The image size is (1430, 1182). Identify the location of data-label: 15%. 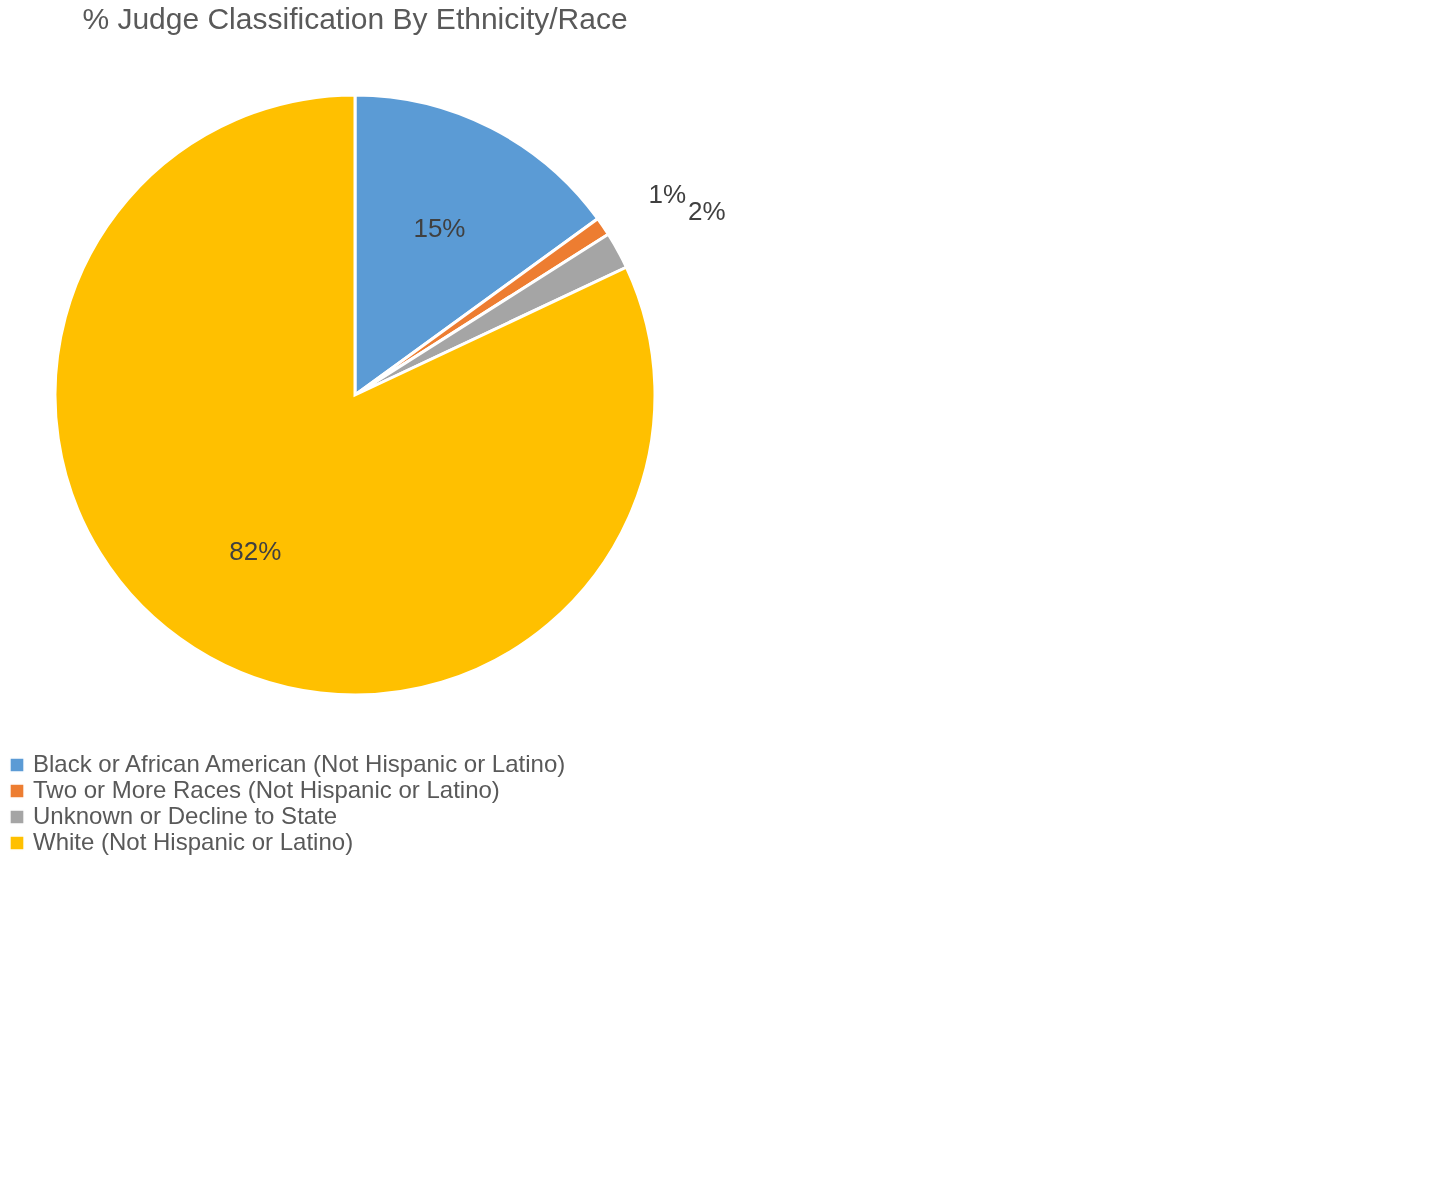
(439, 228).